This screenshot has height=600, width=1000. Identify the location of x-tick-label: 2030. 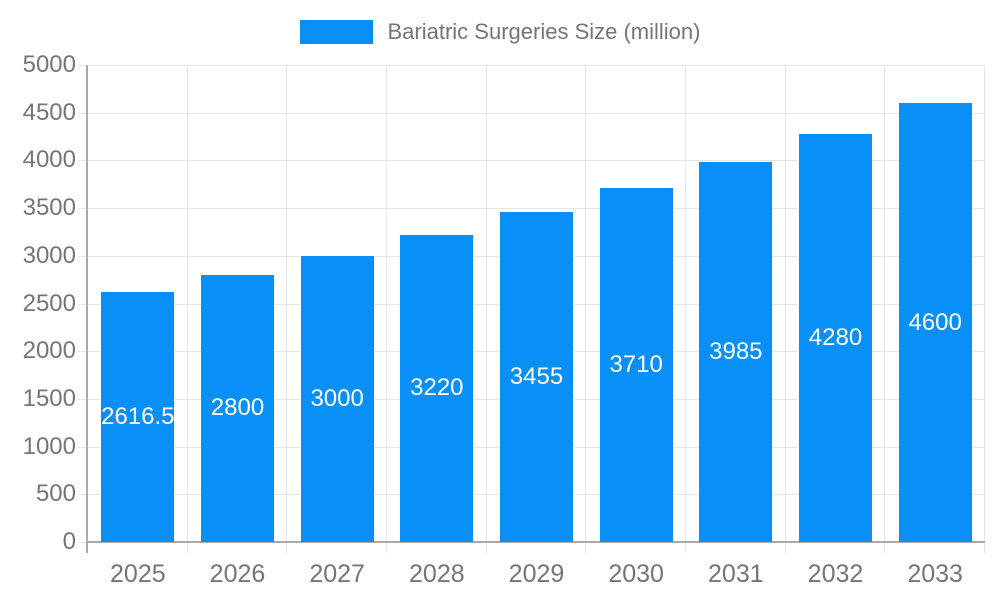
(636, 574).